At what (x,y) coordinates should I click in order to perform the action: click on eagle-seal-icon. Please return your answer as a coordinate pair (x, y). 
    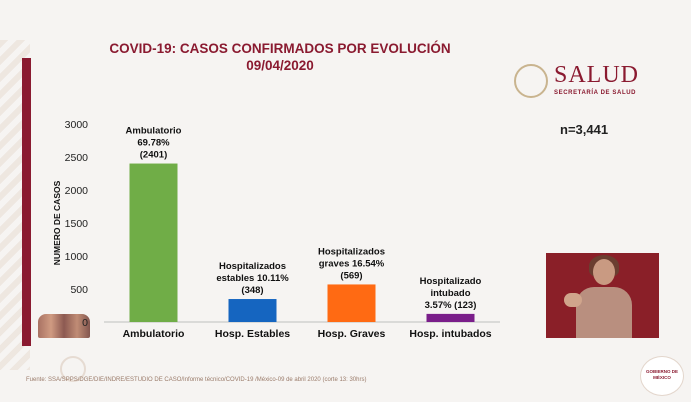
    Looking at the image, I should click on (531, 81).